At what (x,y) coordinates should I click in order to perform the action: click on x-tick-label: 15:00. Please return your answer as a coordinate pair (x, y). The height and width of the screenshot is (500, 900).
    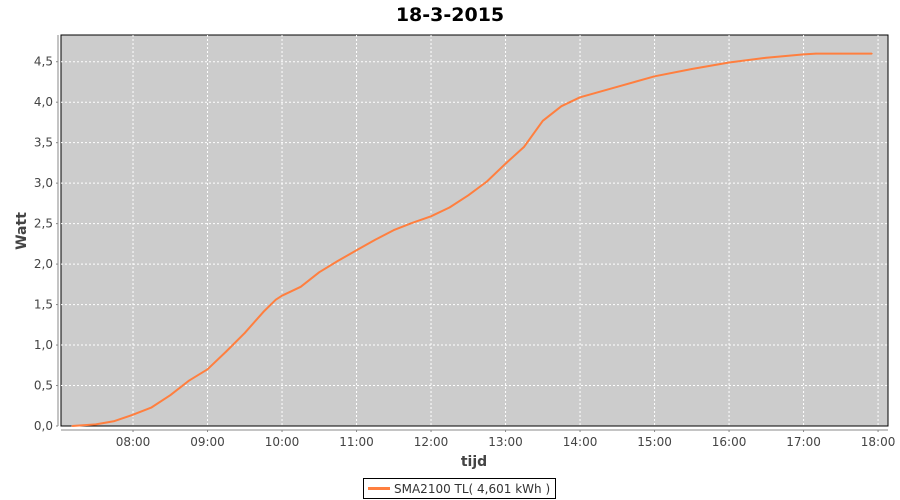
    Looking at the image, I should click on (654, 442).